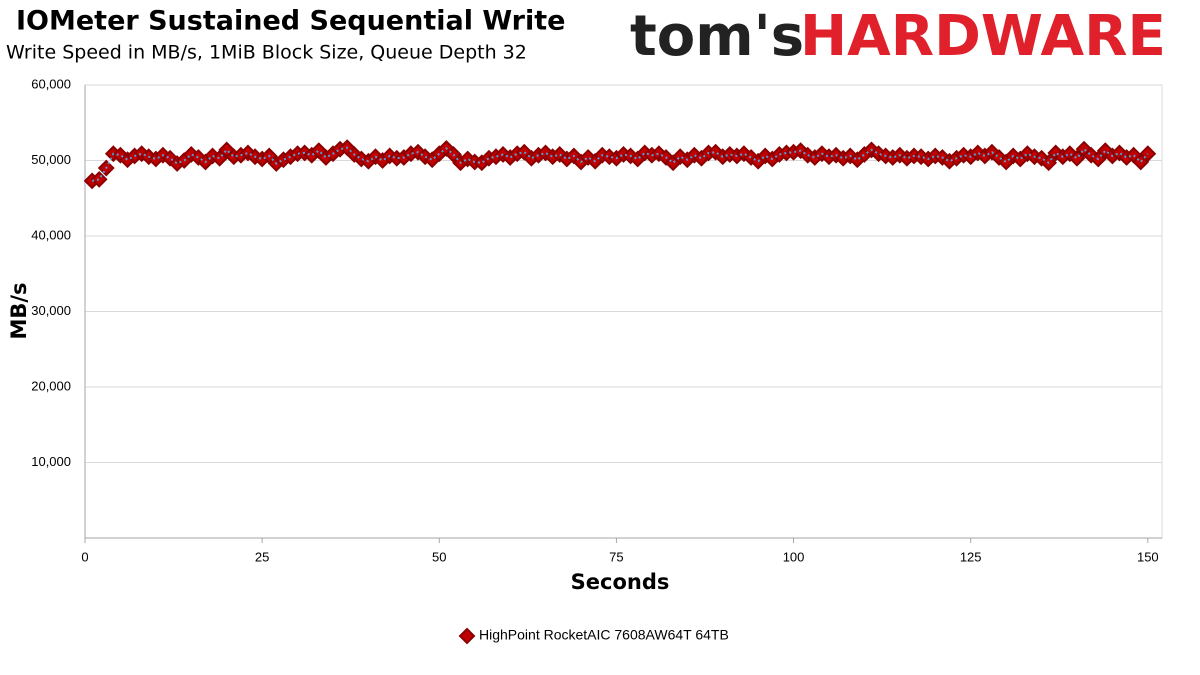 The width and height of the screenshot is (1200, 675). I want to click on x-tick-label: 100, so click(794, 556).